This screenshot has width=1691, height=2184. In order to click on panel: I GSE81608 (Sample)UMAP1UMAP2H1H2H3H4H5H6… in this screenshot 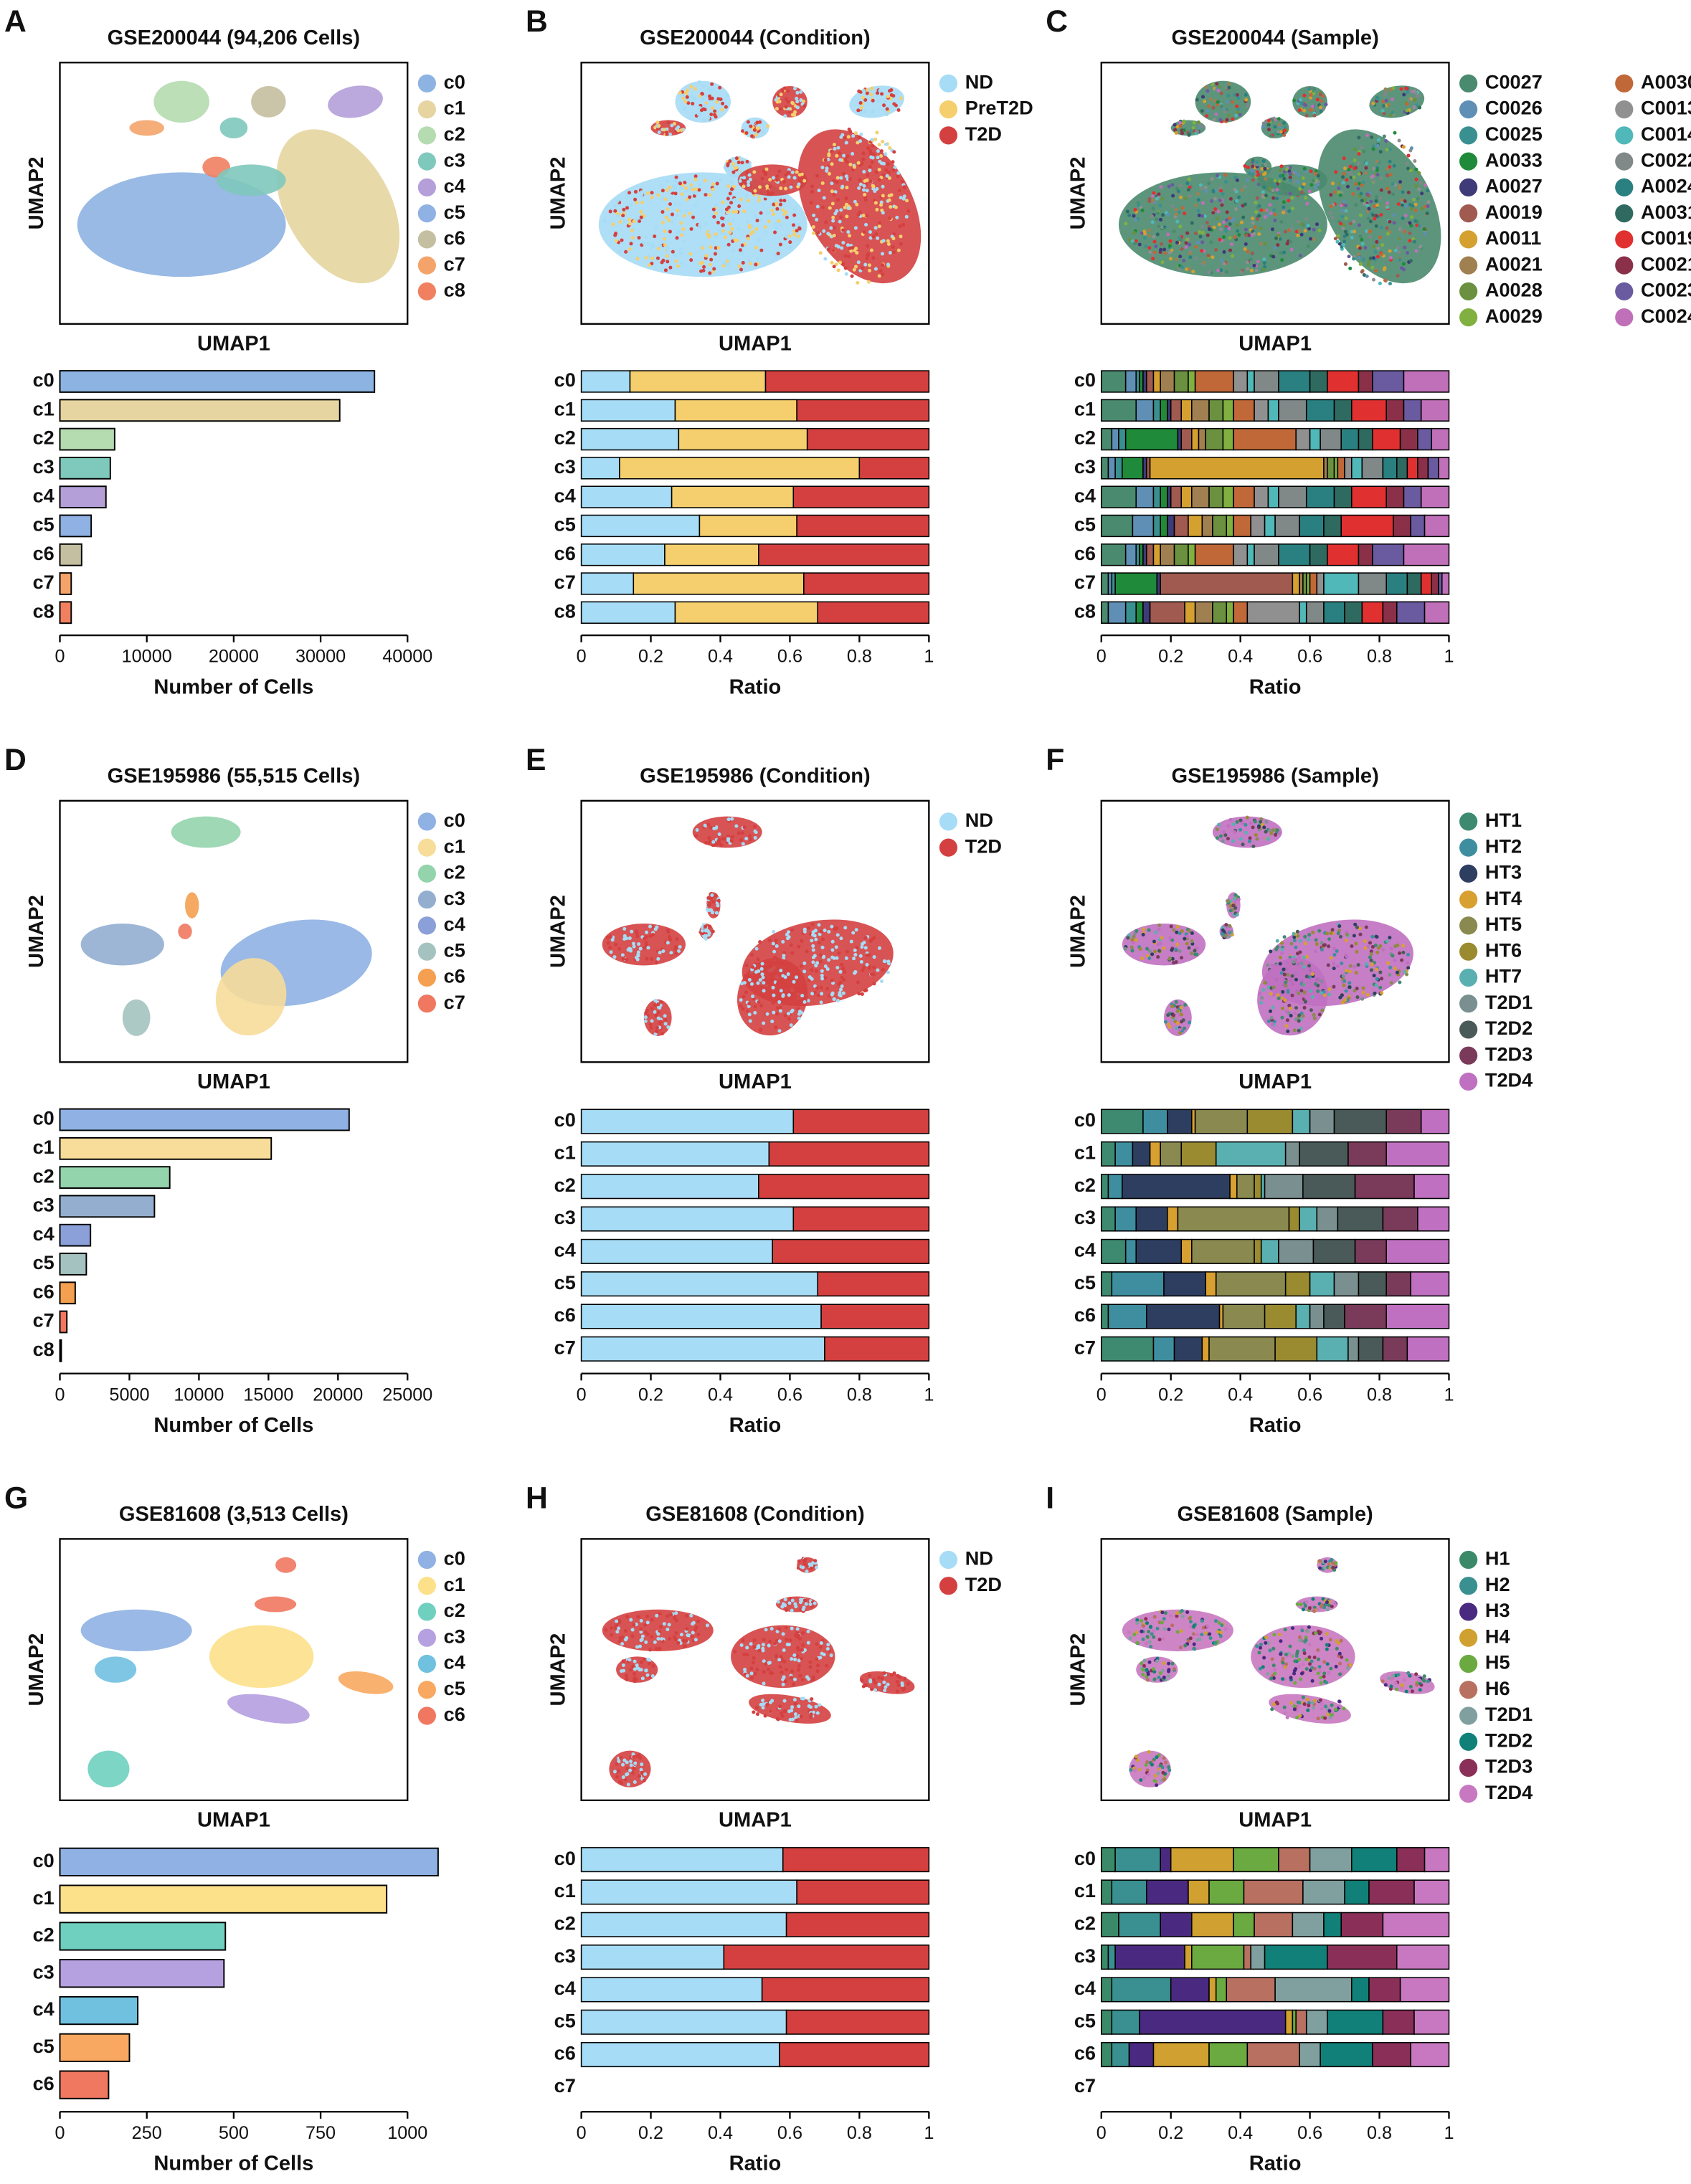, I will do `click(1290, 1828)`.